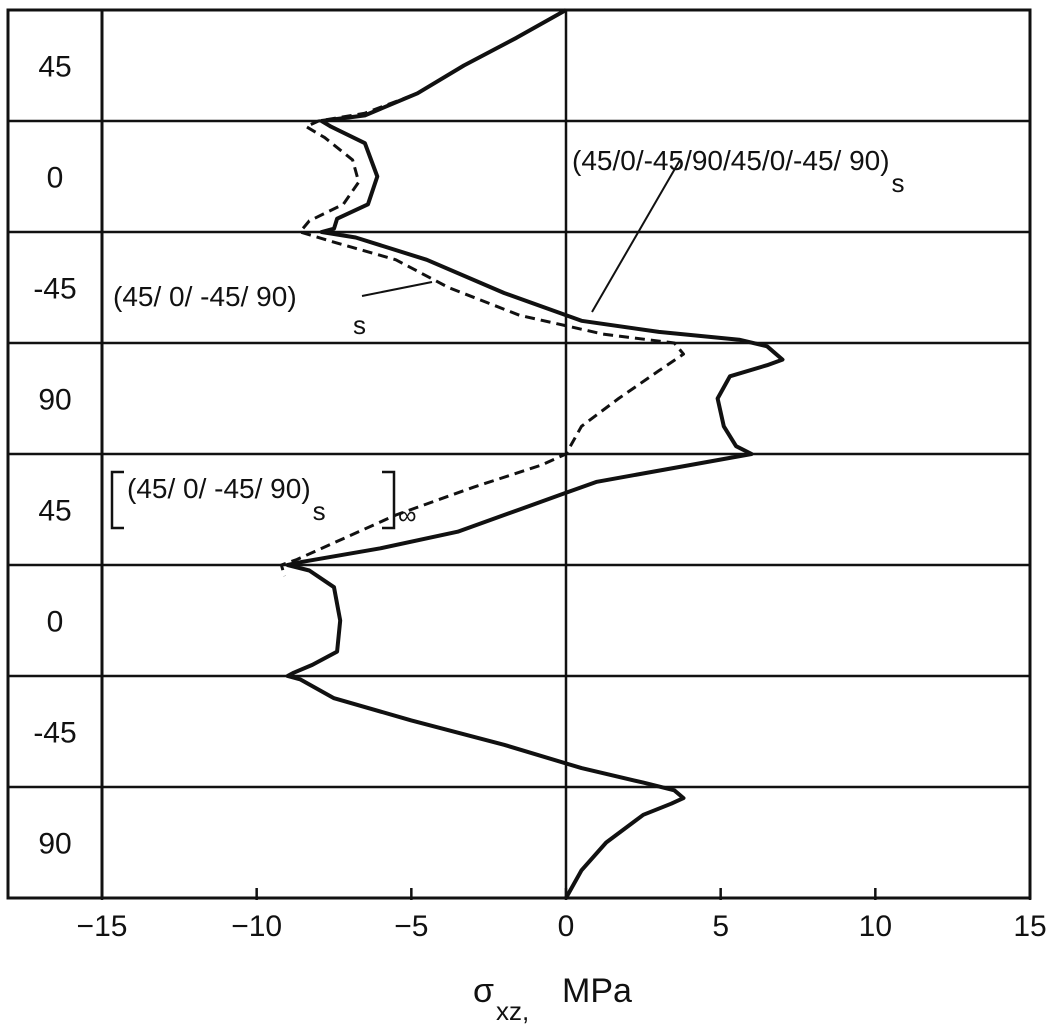  What do you see at coordinates (397, 289) in the screenshot?
I see `series-b-leader-line` at bounding box center [397, 289].